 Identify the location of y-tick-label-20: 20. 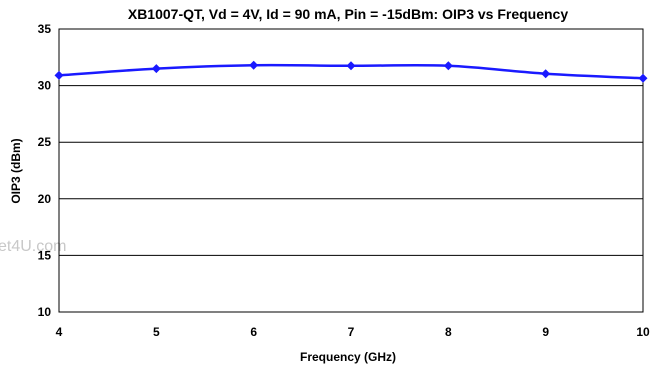
(45, 199).